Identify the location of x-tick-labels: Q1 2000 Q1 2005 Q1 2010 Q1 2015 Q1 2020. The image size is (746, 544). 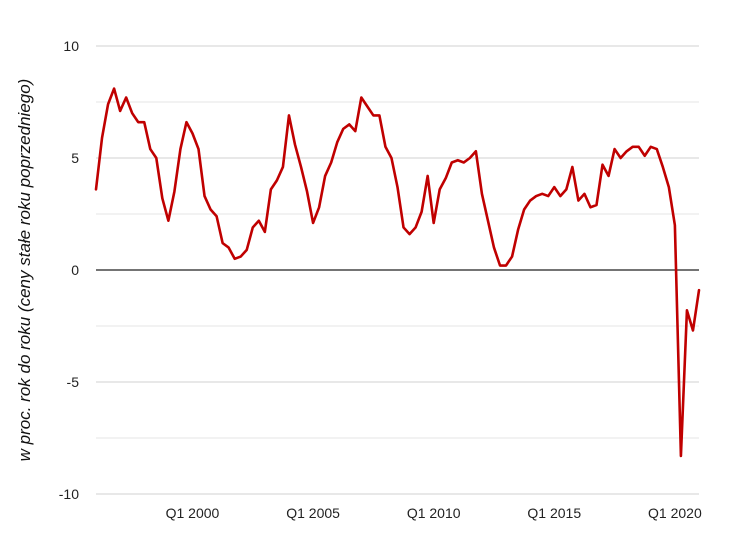
(434, 513).